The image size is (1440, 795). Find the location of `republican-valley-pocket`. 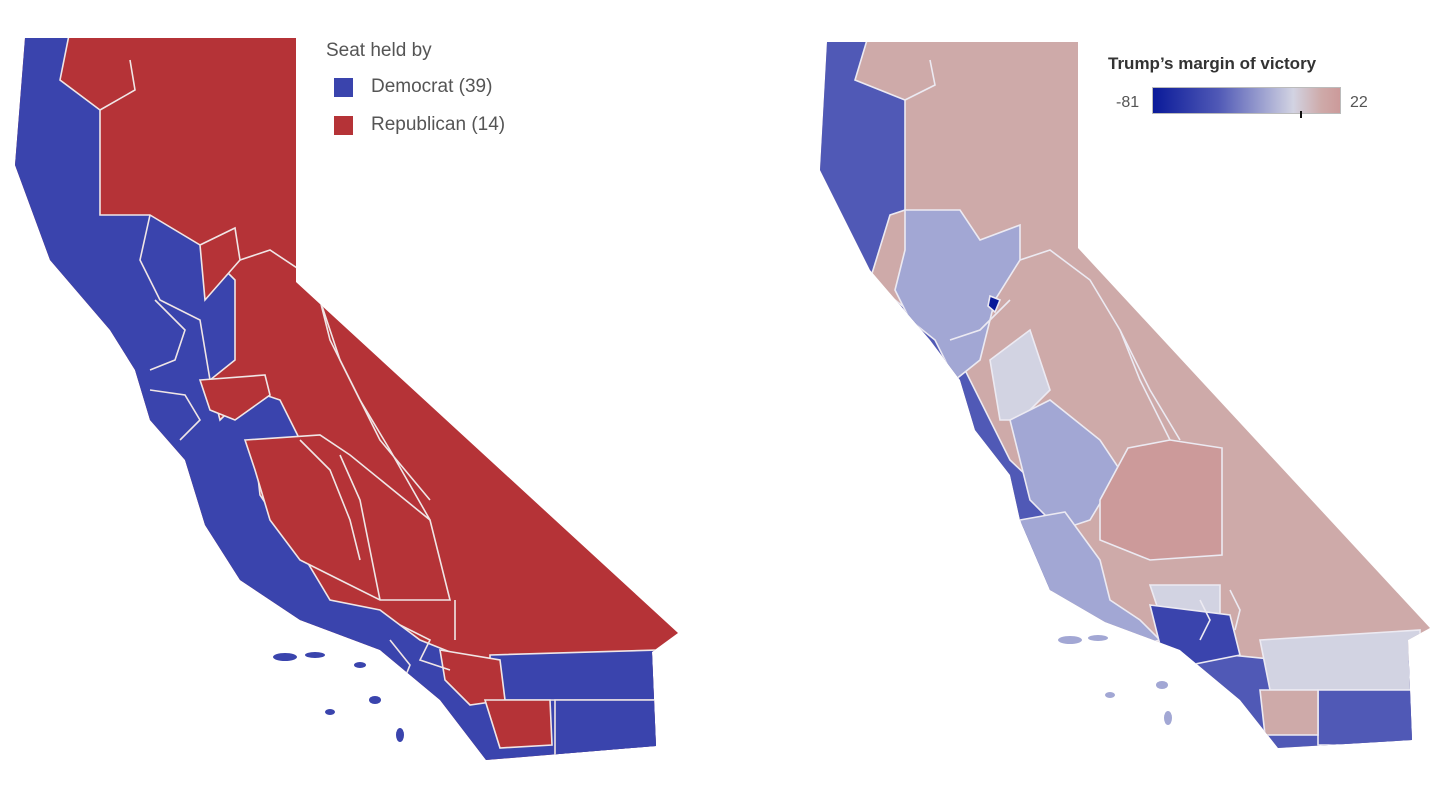

republican-valley-pocket is located at coordinates (234, 397).